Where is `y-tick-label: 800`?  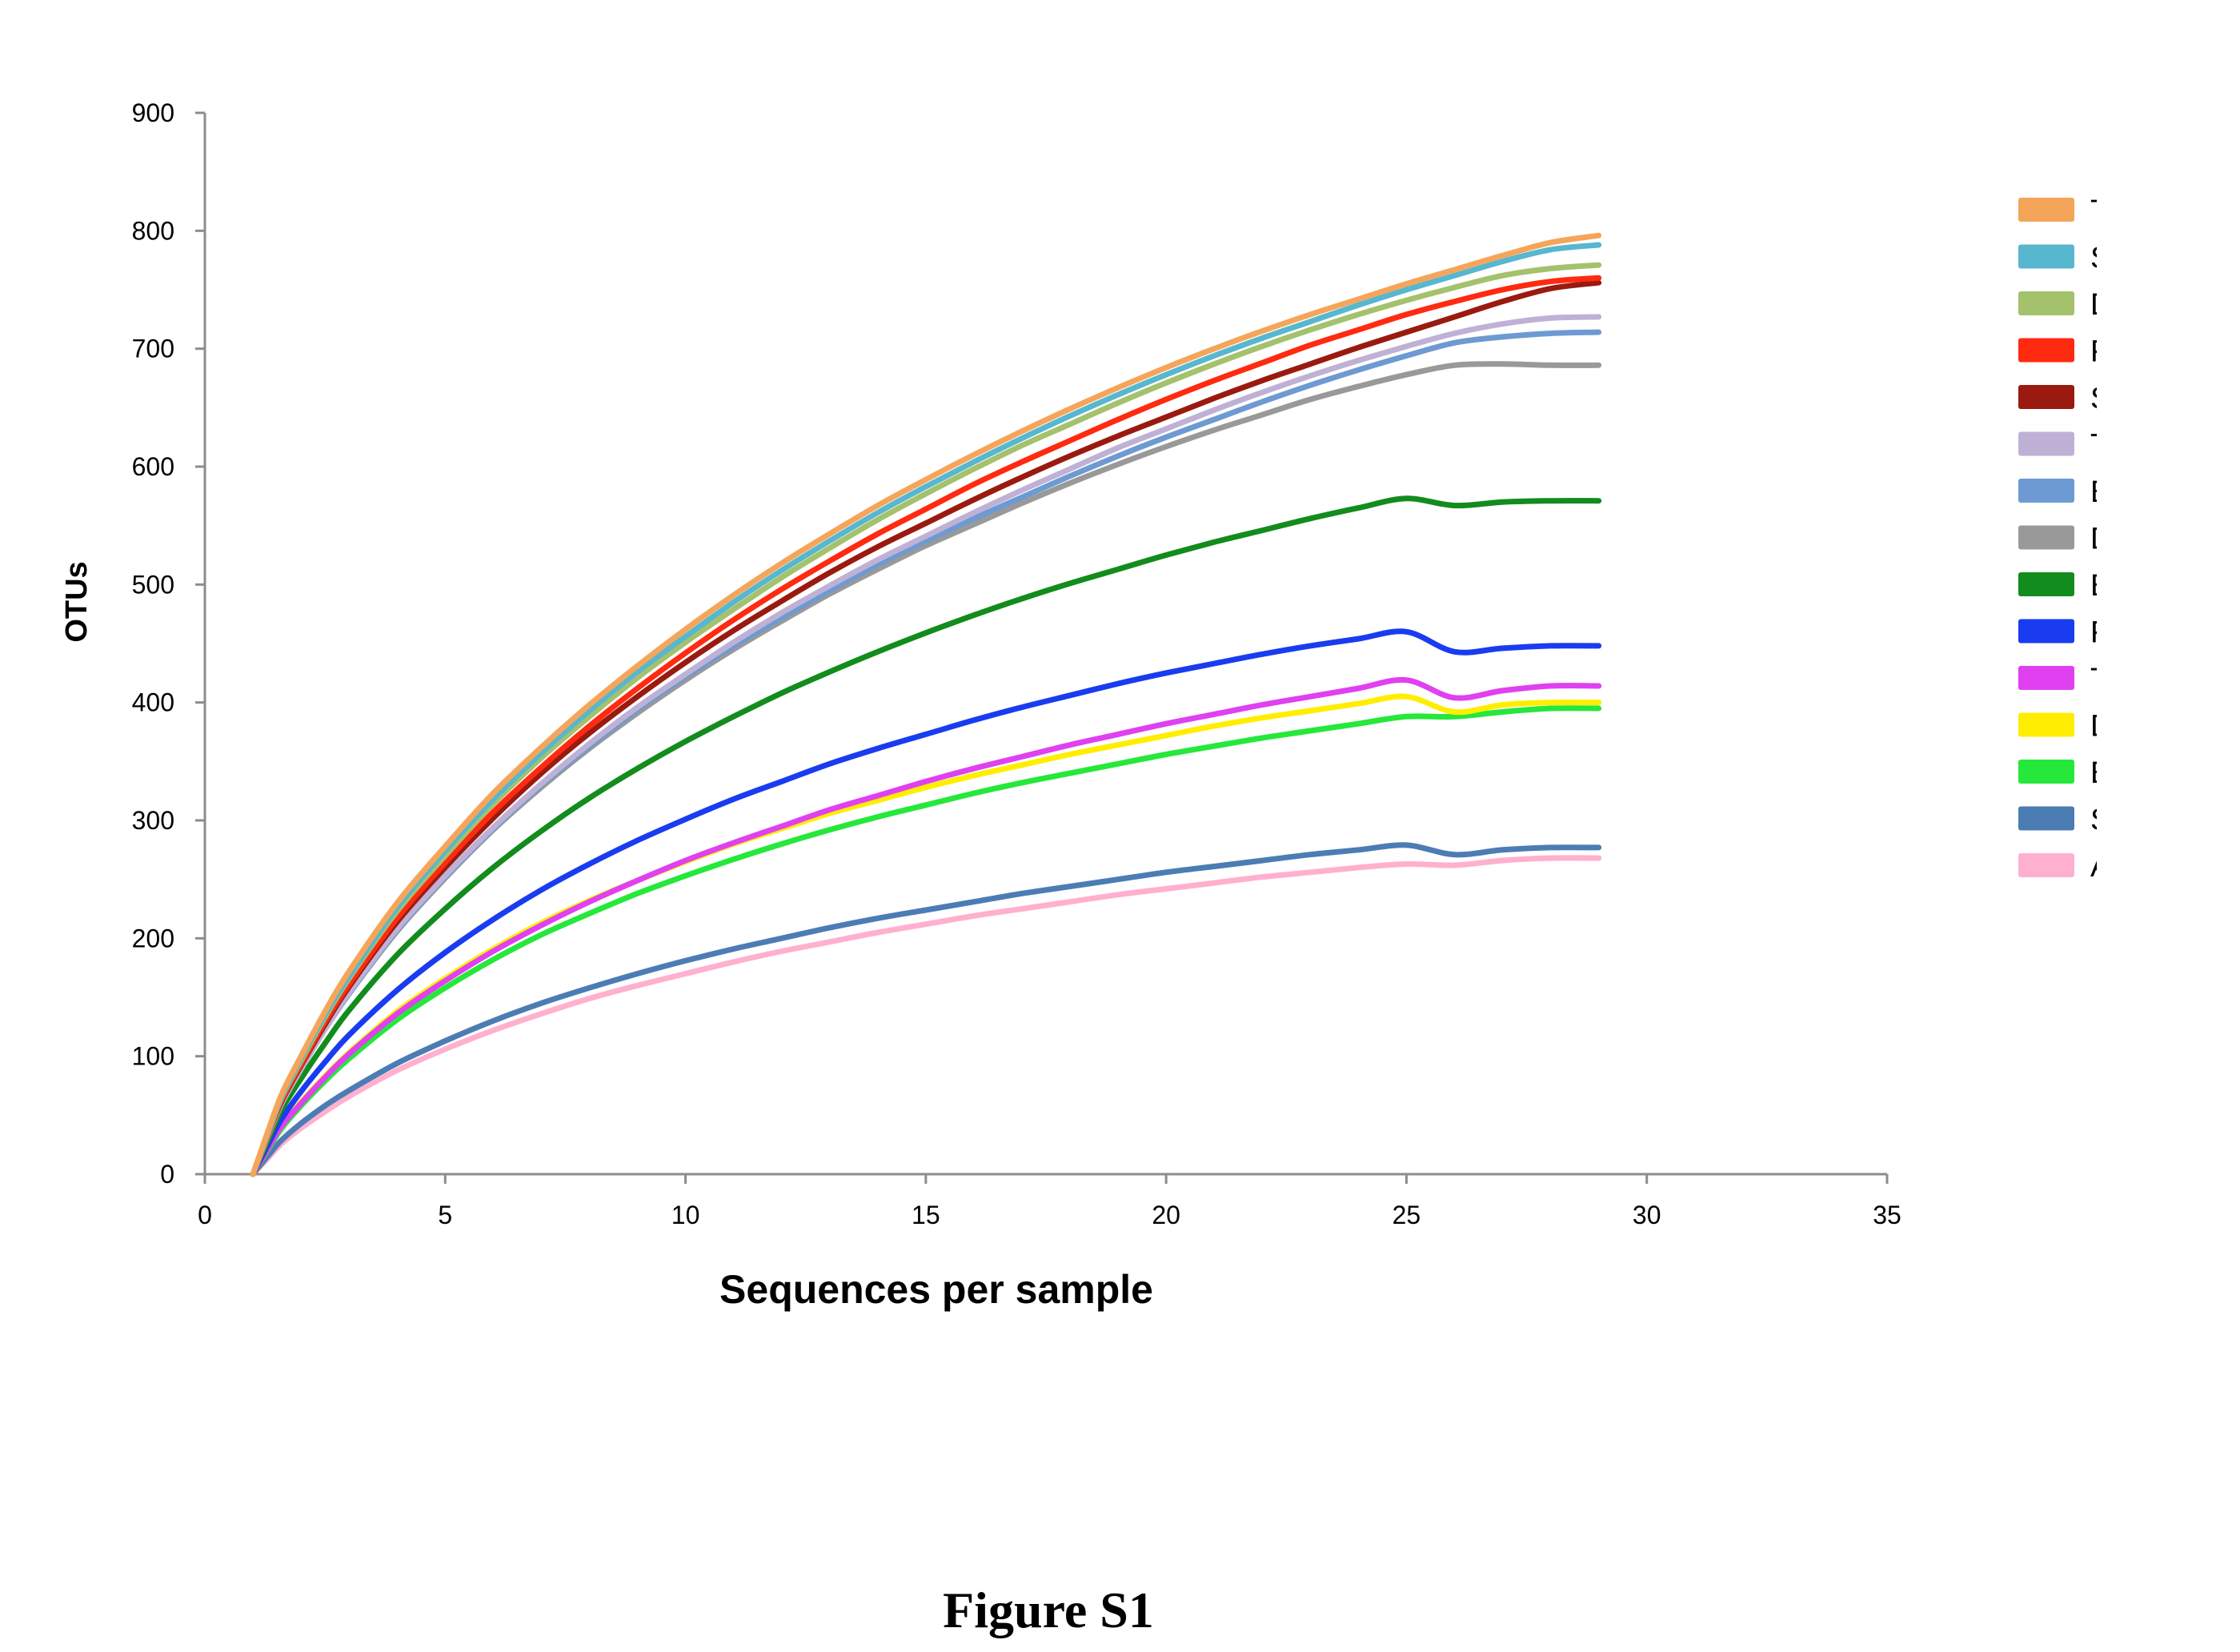 y-tick-label: 800 is located at coordinates (153, 230).